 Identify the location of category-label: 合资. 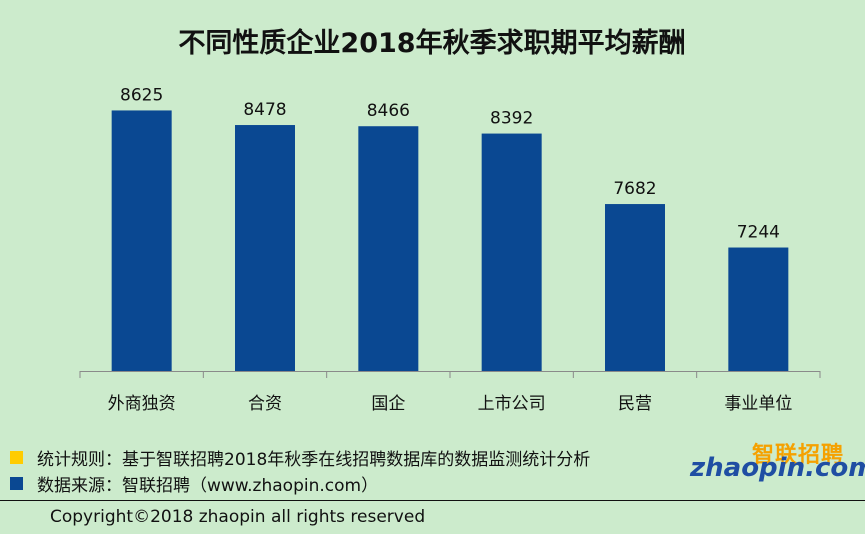
(265, 404).